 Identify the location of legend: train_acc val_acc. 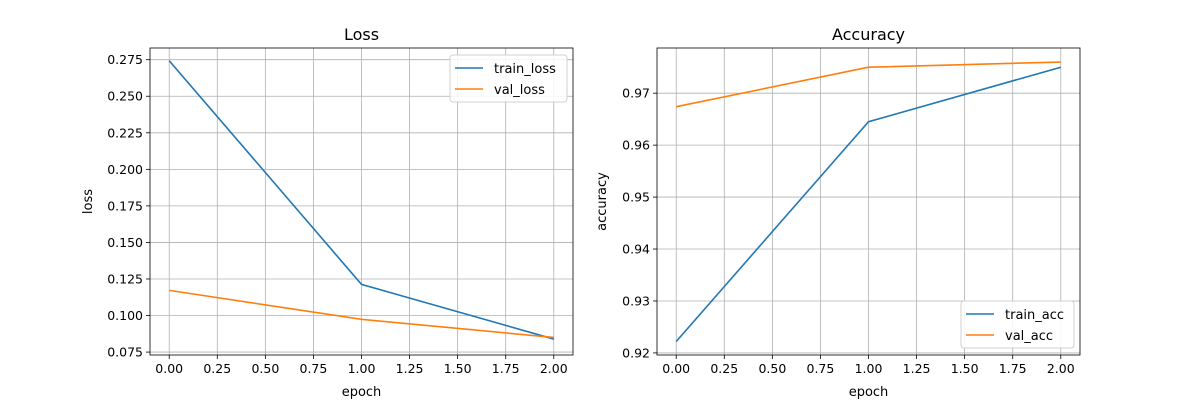
(1017, 324).